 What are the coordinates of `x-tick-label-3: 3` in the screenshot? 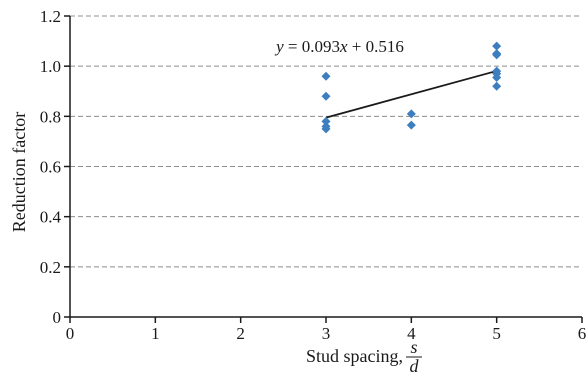 It's located at (326, 333).